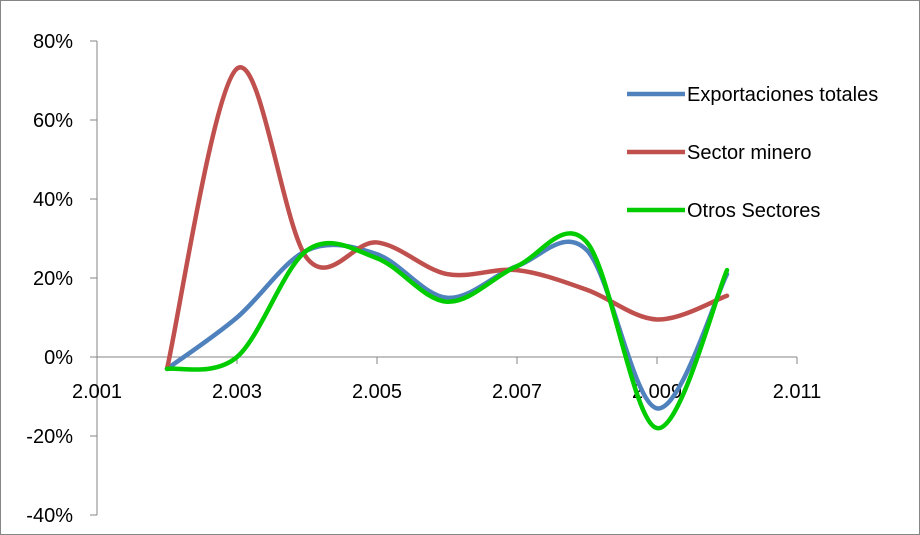 This screenshot has height=535, width=920. What do you see at coordinates (53, 121) in the screenshot?
I see `y-tick-label: 60%` at bounding box center [53, 121].